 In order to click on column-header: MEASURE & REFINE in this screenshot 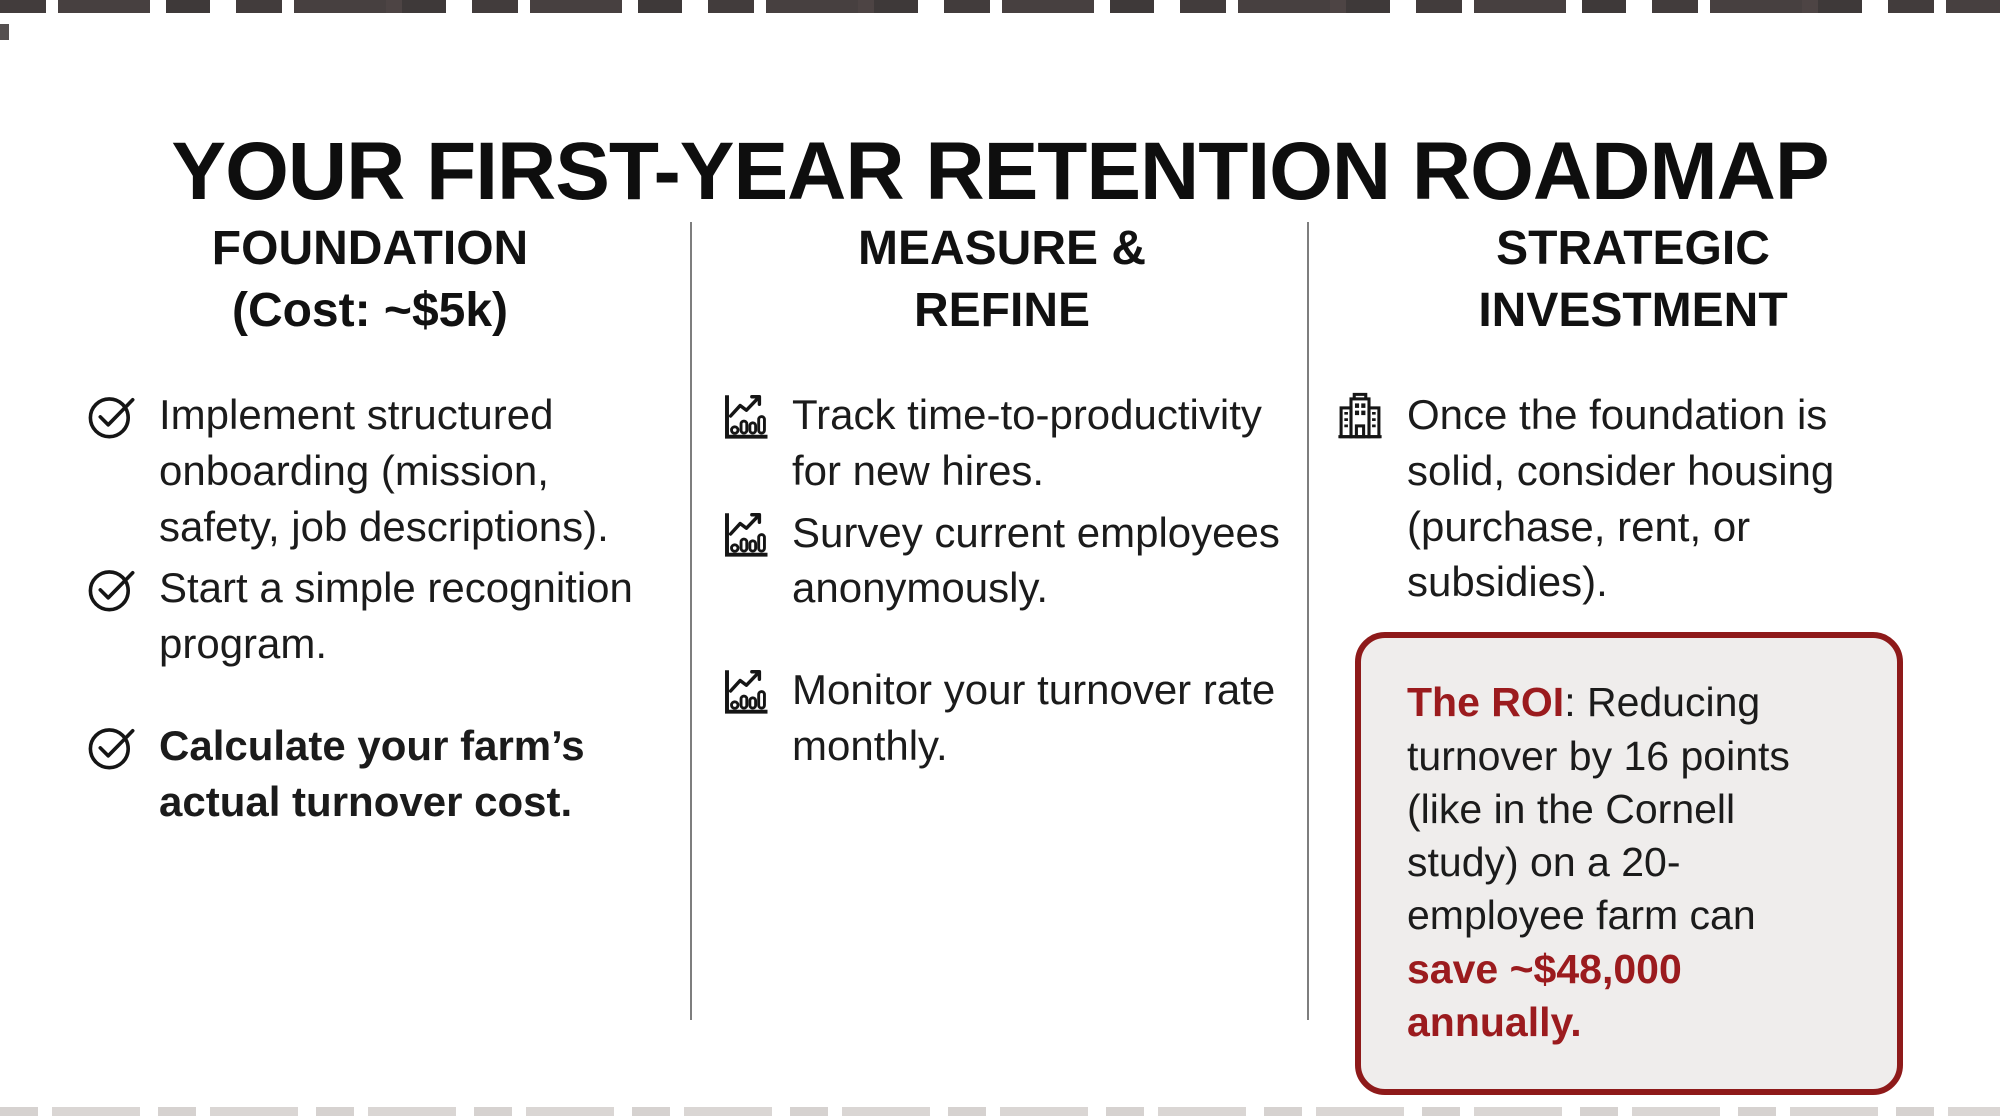, I will do `click(1002, 280)`.